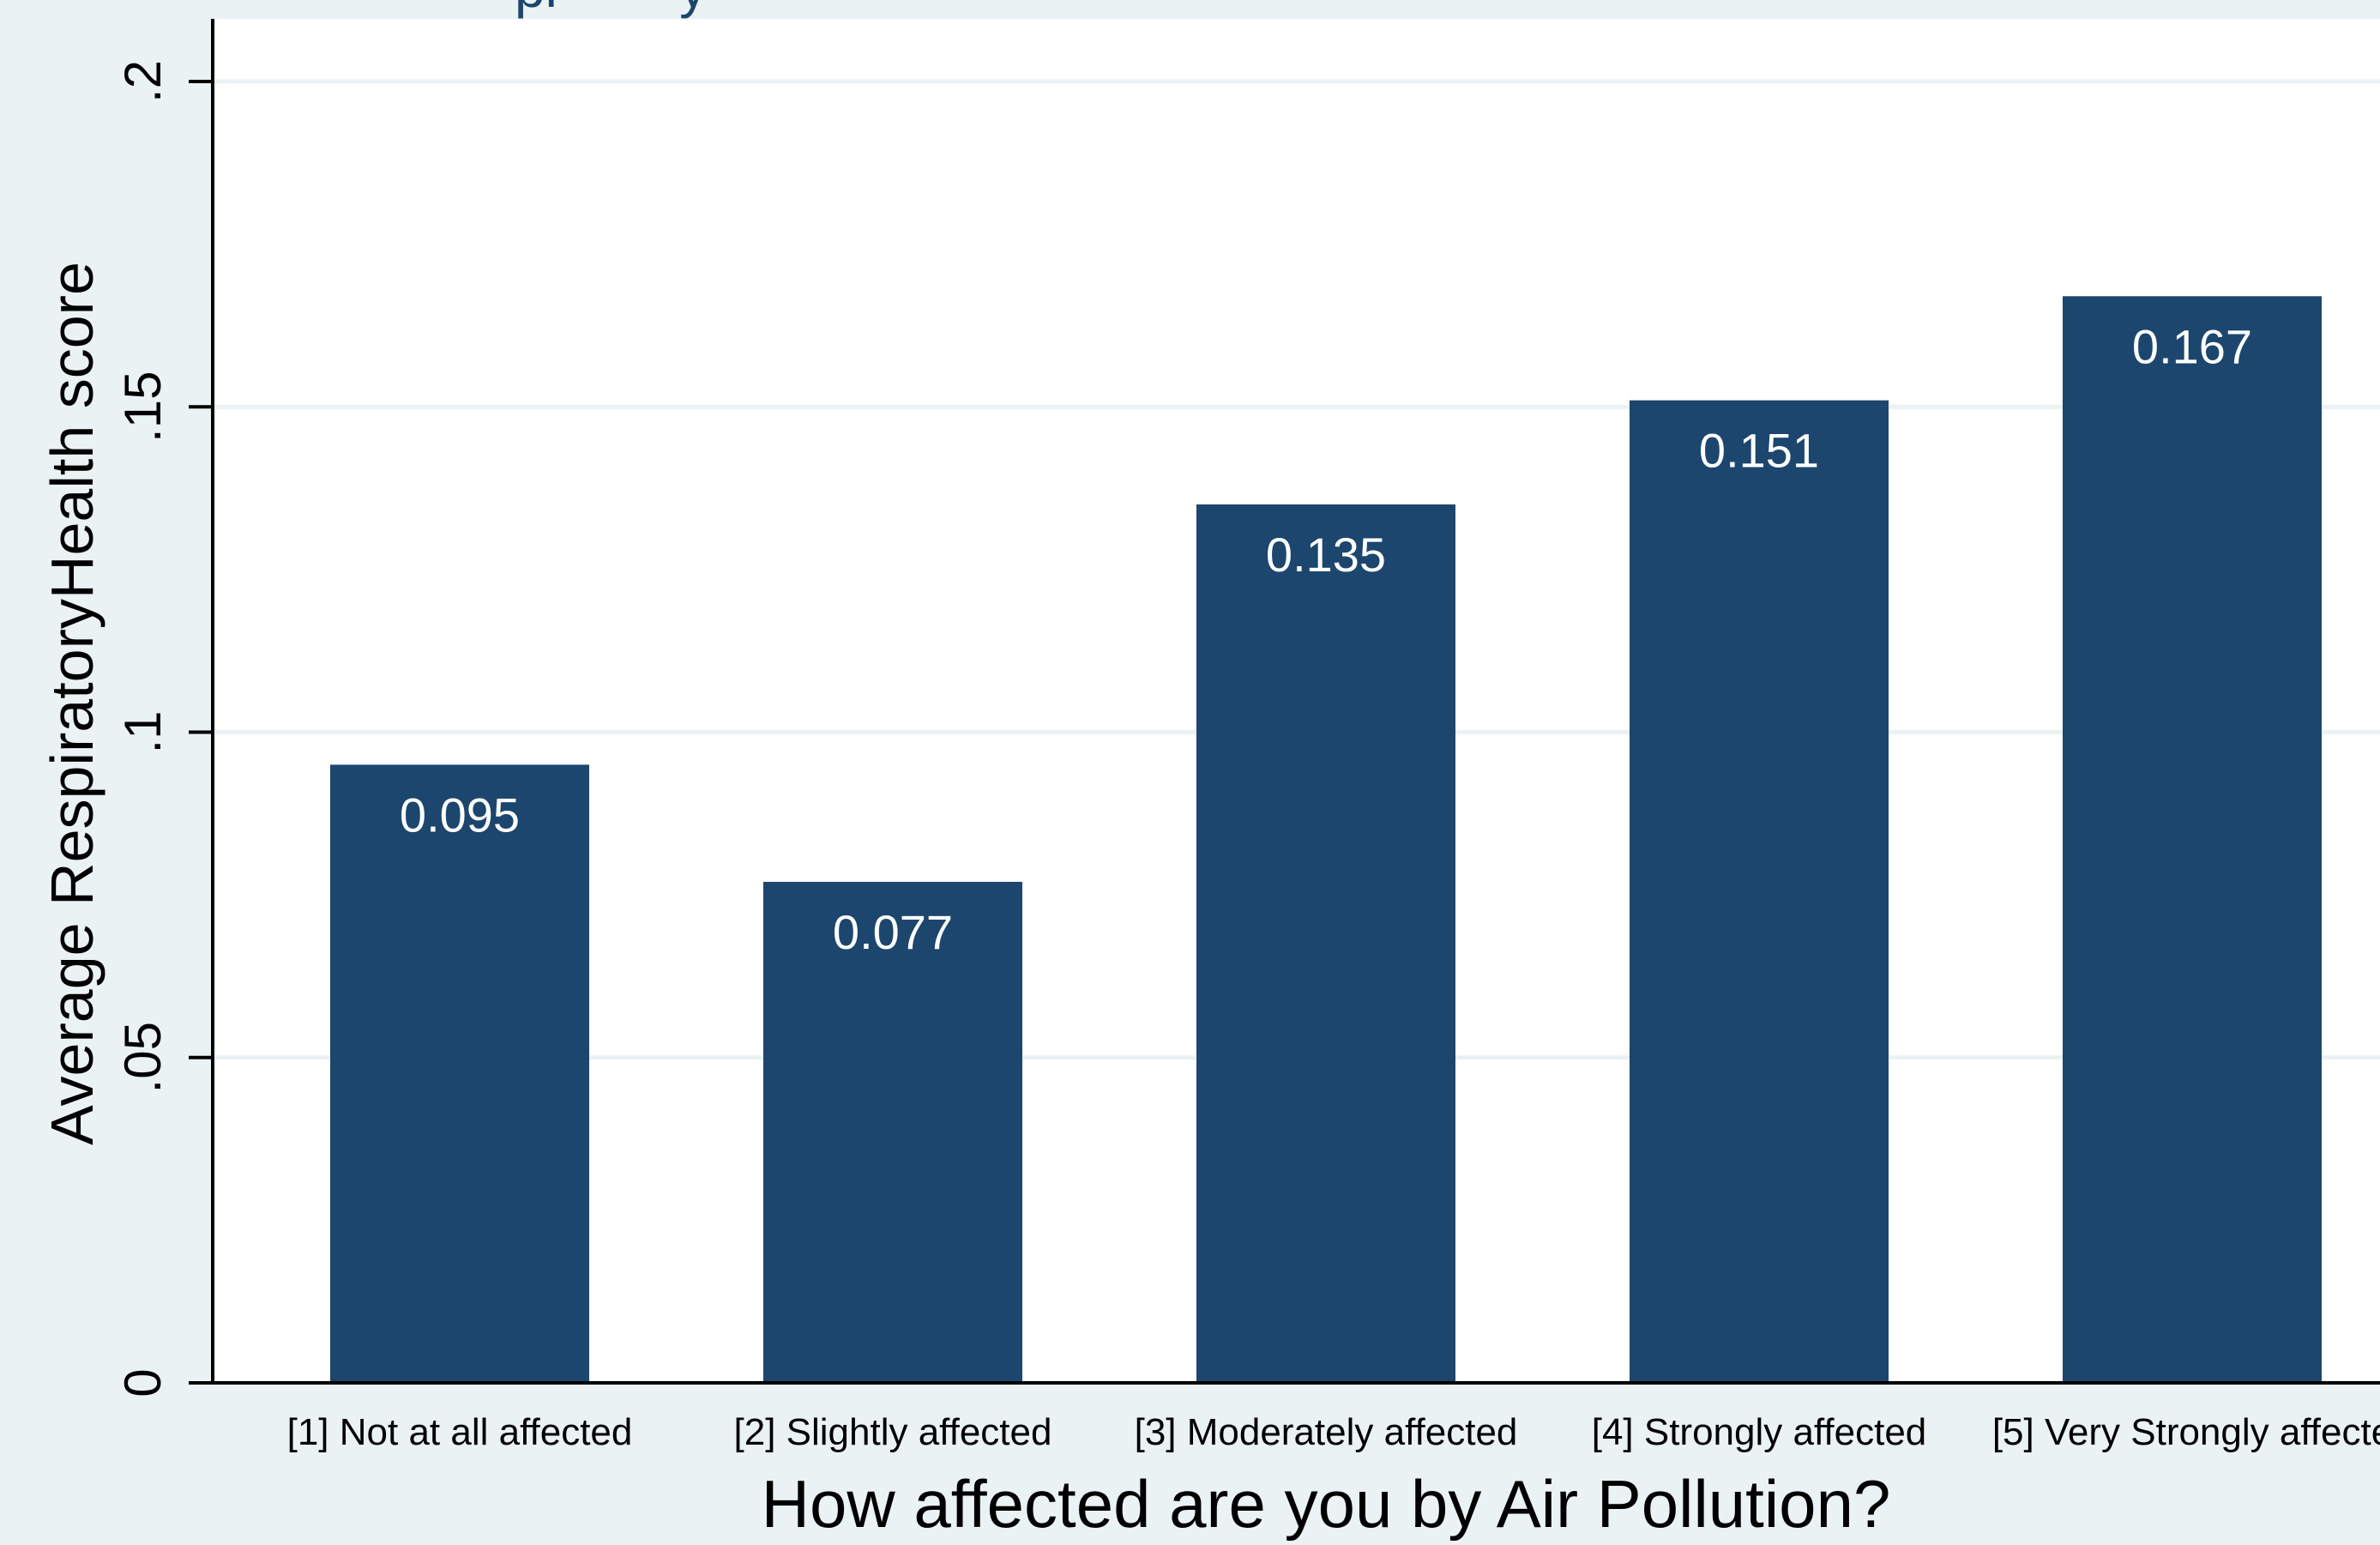 This screenshot has width=2380, height=1545. I want to click on bar-value-label-4: 0.151, so click(1759, 451).